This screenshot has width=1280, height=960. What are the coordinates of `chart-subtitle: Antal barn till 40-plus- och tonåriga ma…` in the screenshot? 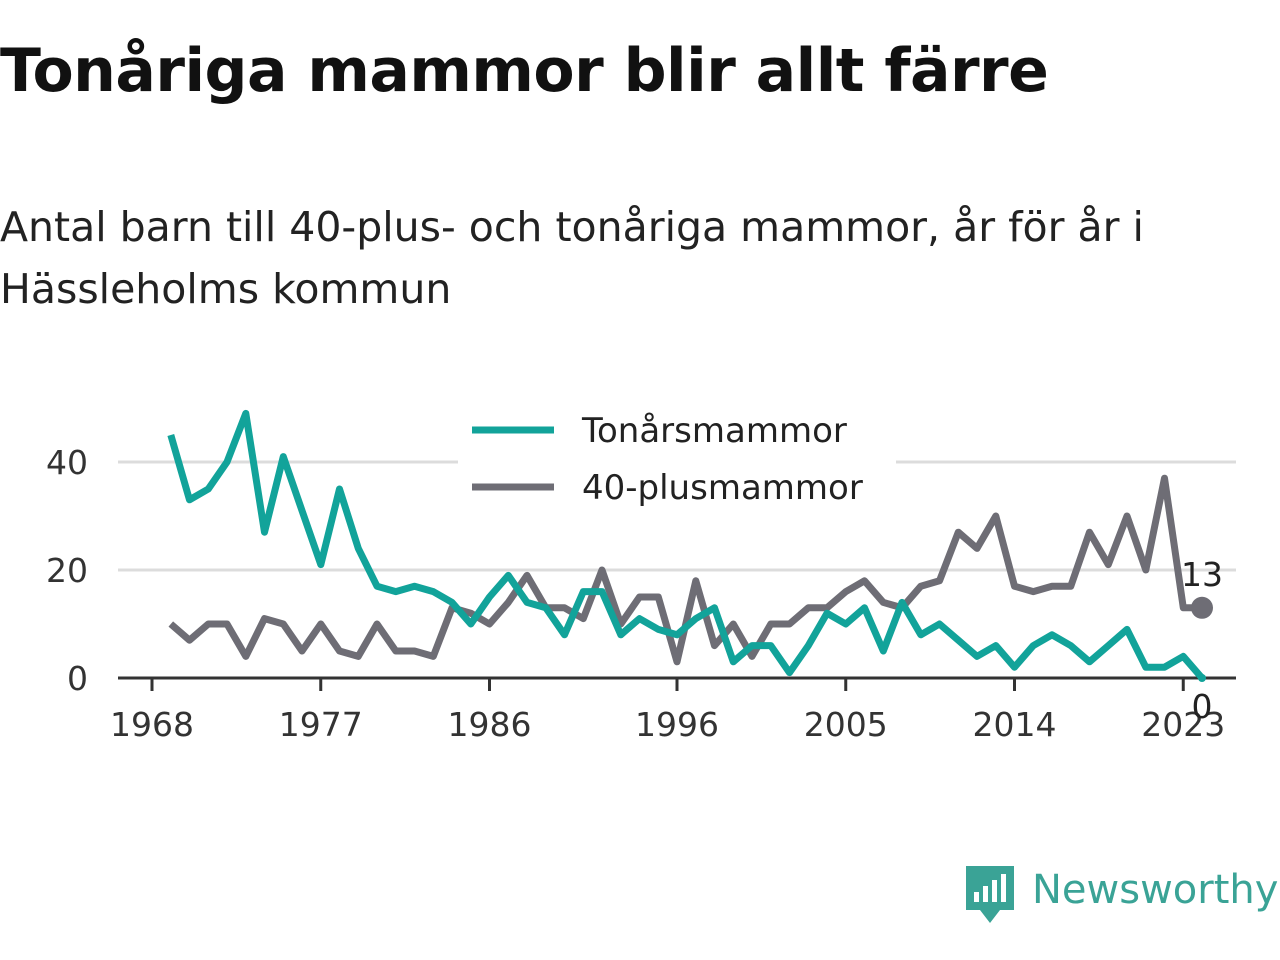 It's located at (572, 258).